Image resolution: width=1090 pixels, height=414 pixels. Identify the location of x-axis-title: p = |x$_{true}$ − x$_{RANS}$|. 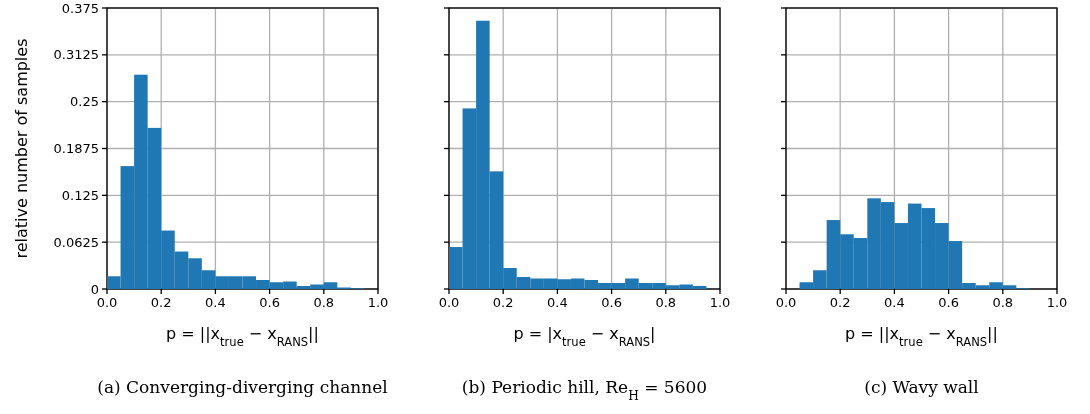
(584, 336).